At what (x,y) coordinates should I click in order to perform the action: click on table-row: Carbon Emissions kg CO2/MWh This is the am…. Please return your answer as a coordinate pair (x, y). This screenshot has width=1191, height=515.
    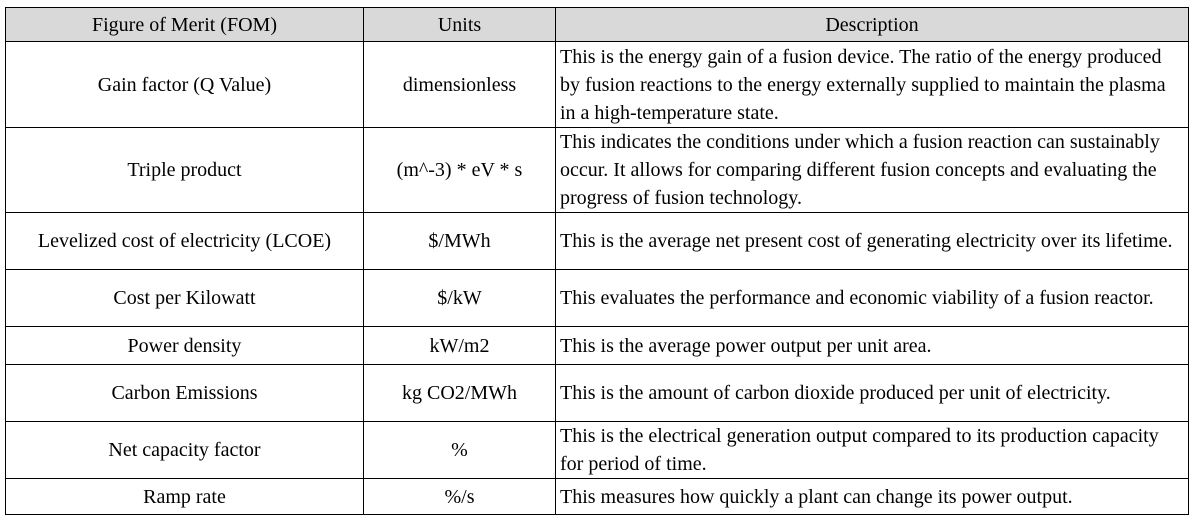
    Looking at the image, I should click on (597, 393).